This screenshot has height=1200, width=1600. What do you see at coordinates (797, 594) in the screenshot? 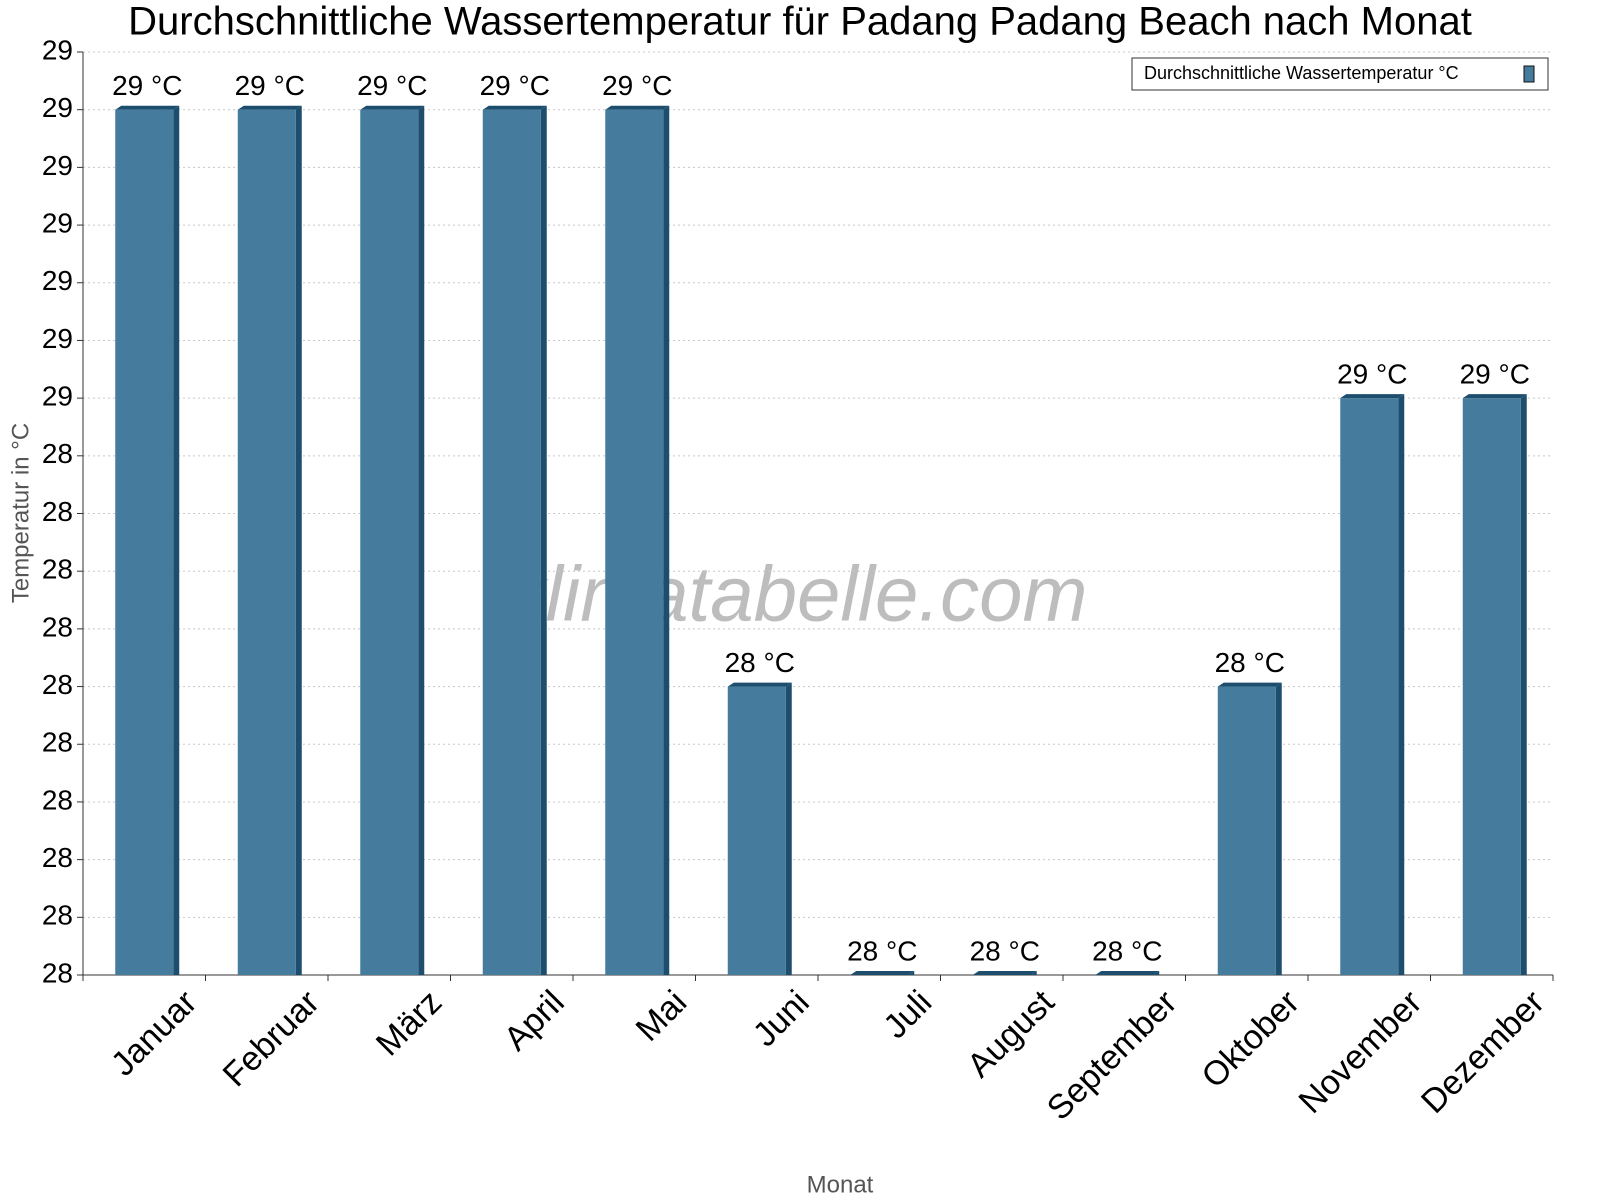
I see `watermark: klimatabelle.com` at bounding box center [797, 594].